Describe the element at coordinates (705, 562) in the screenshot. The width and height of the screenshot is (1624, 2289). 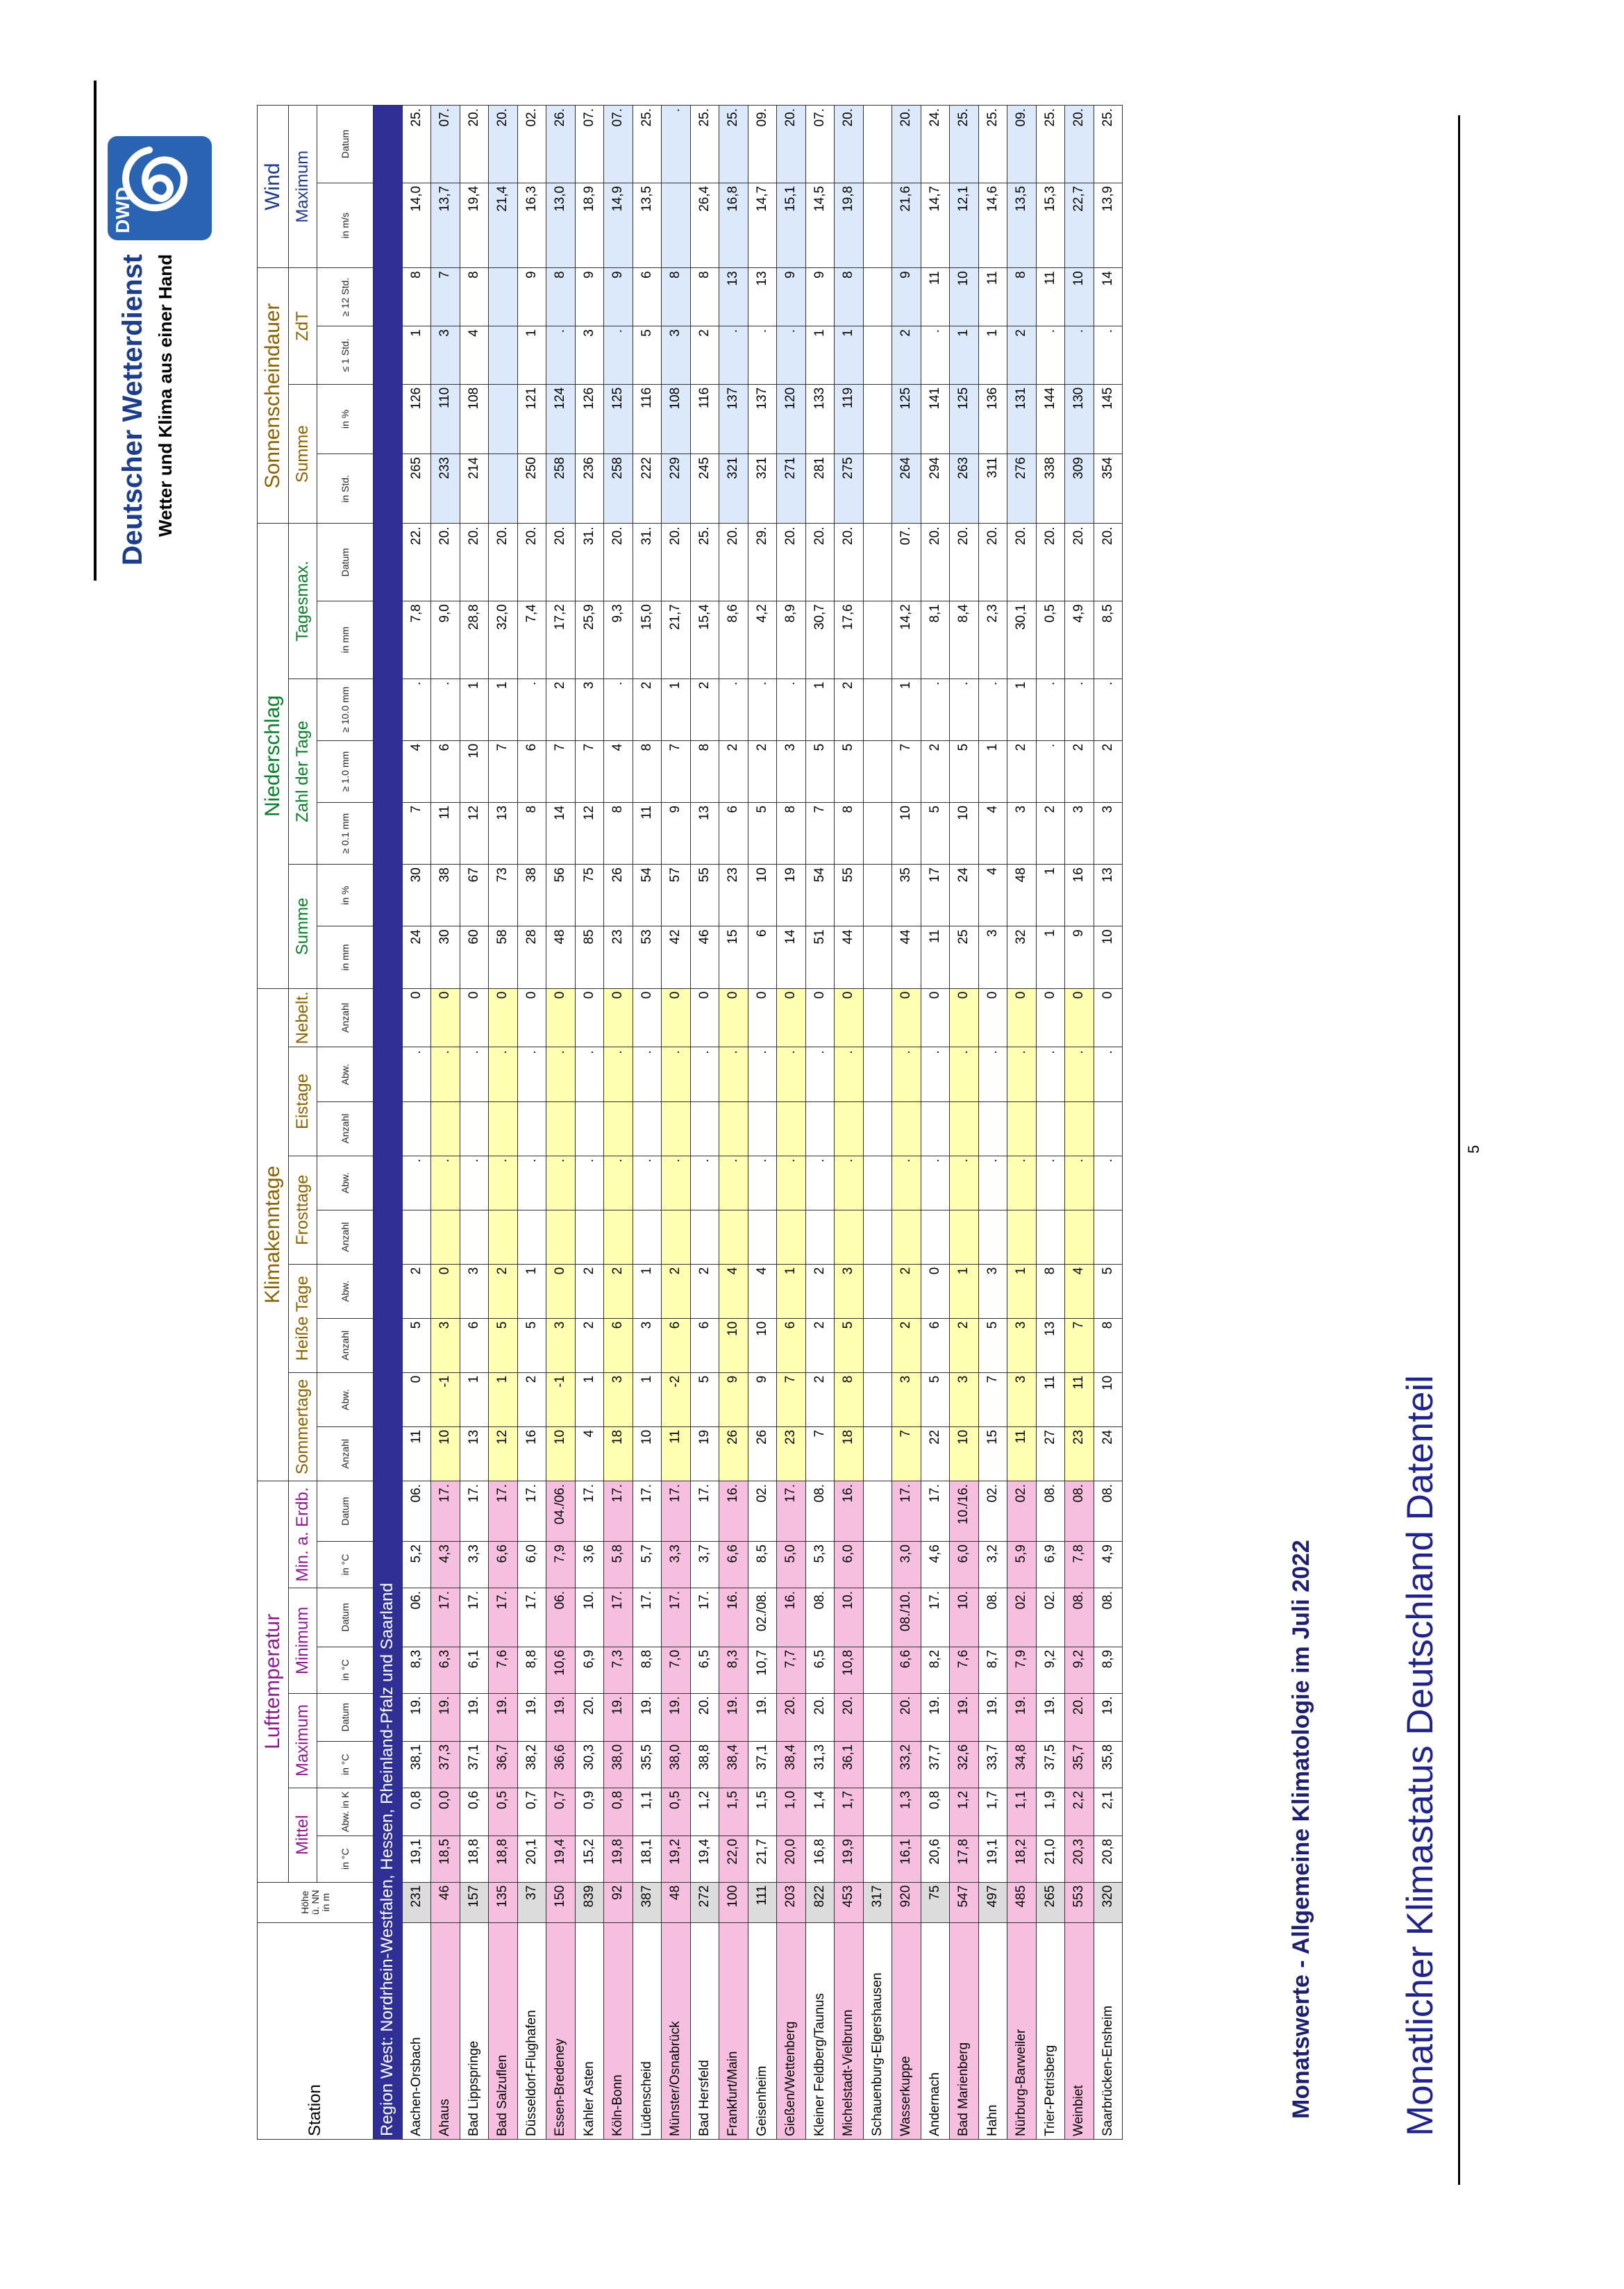
I see `table-cell: 25.` at that location.